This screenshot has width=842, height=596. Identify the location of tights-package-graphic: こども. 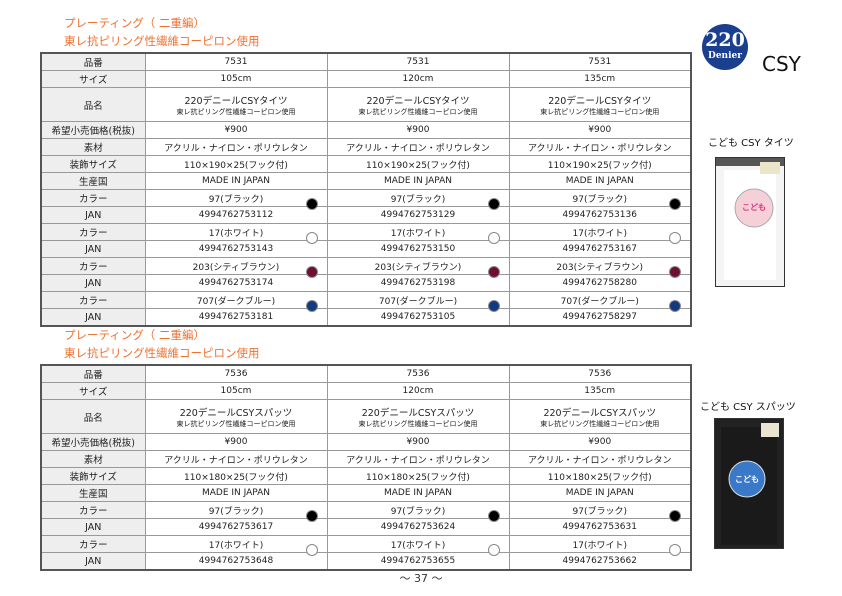
(752, 221).